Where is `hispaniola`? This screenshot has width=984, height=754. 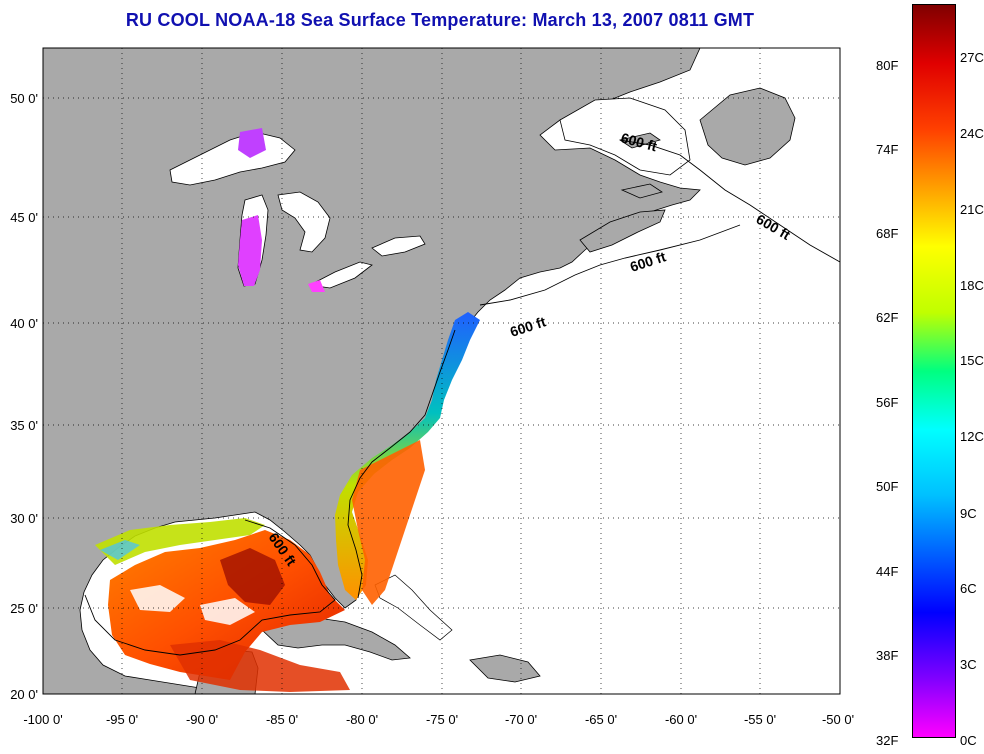
hispaniola is located at coordinates (505, 668).